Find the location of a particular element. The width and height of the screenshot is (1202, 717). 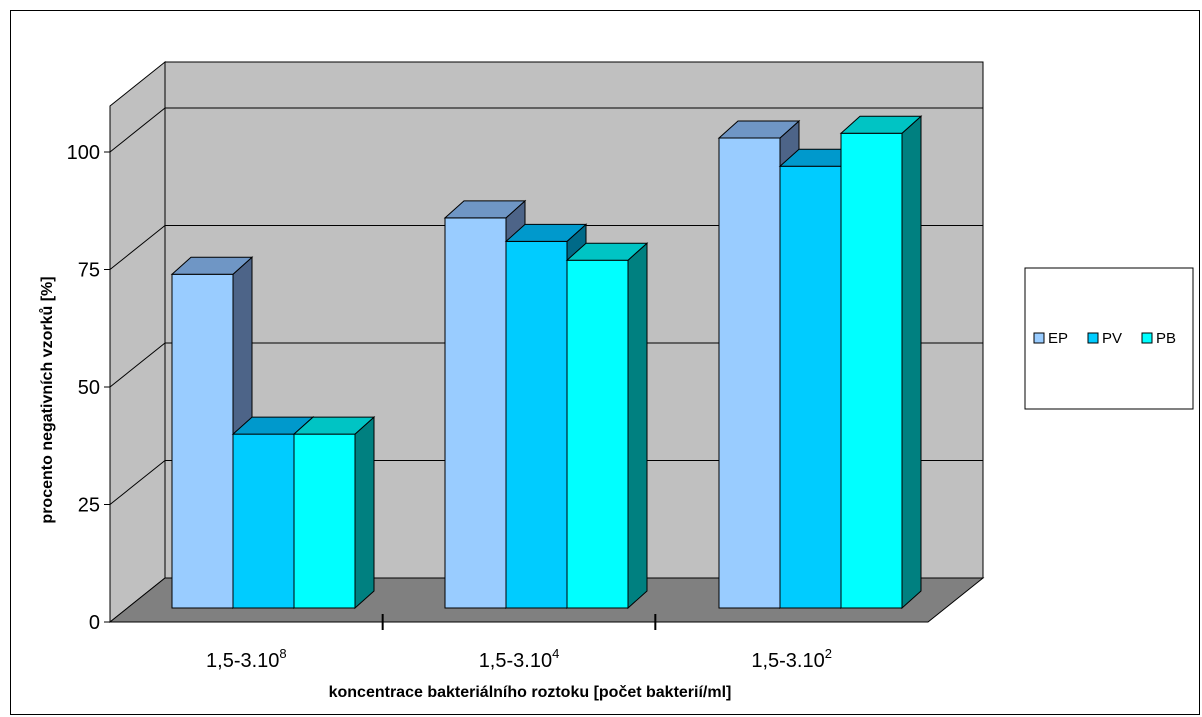

y-tick-label: 25 is located at coordinates (89, 506).